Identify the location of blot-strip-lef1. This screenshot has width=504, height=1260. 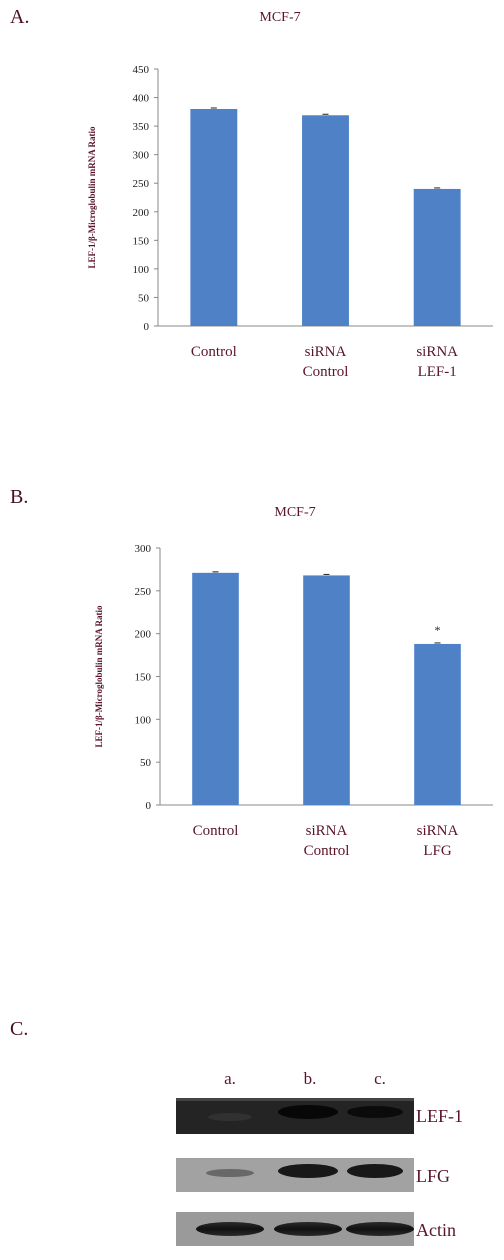
(295, 1116).